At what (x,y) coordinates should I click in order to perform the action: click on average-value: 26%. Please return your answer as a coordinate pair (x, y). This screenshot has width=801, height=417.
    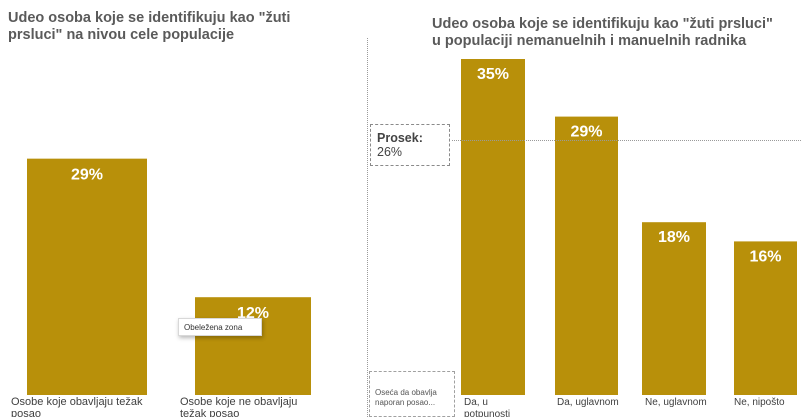
    Looking at the image, I should click on (390, 152).